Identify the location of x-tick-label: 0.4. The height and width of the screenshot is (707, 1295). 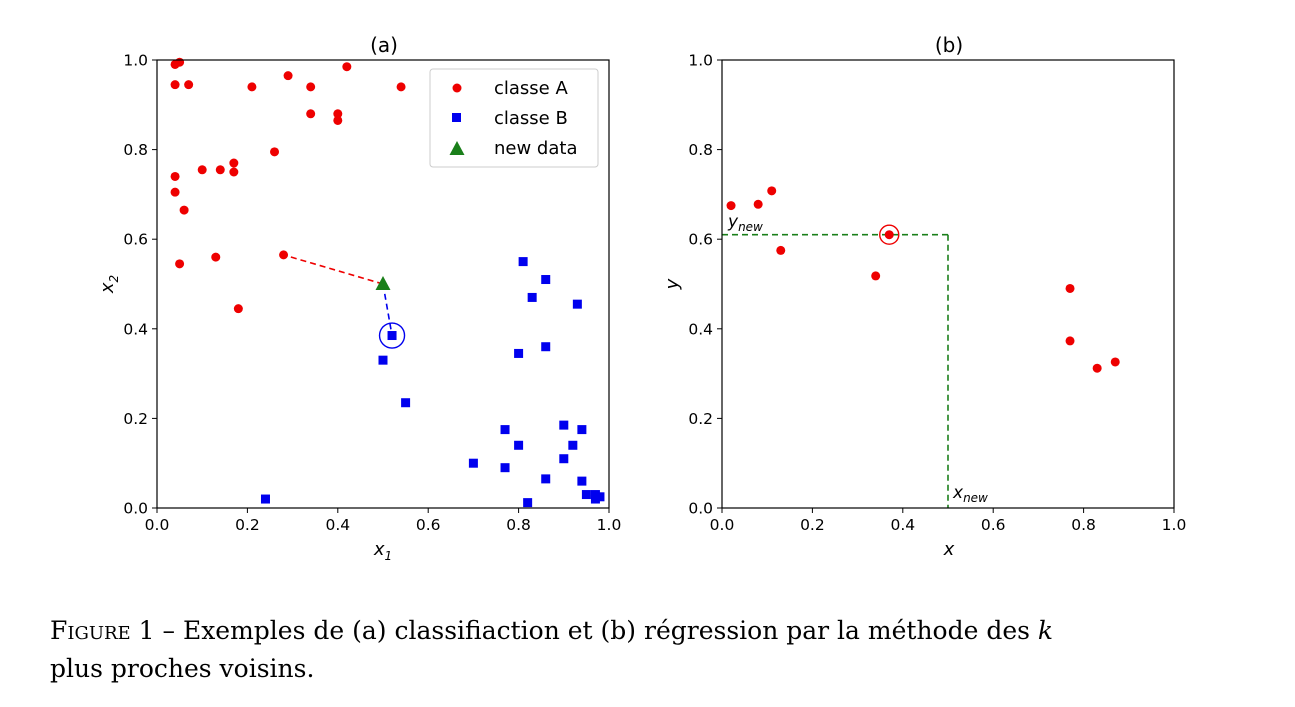
(902, 525).